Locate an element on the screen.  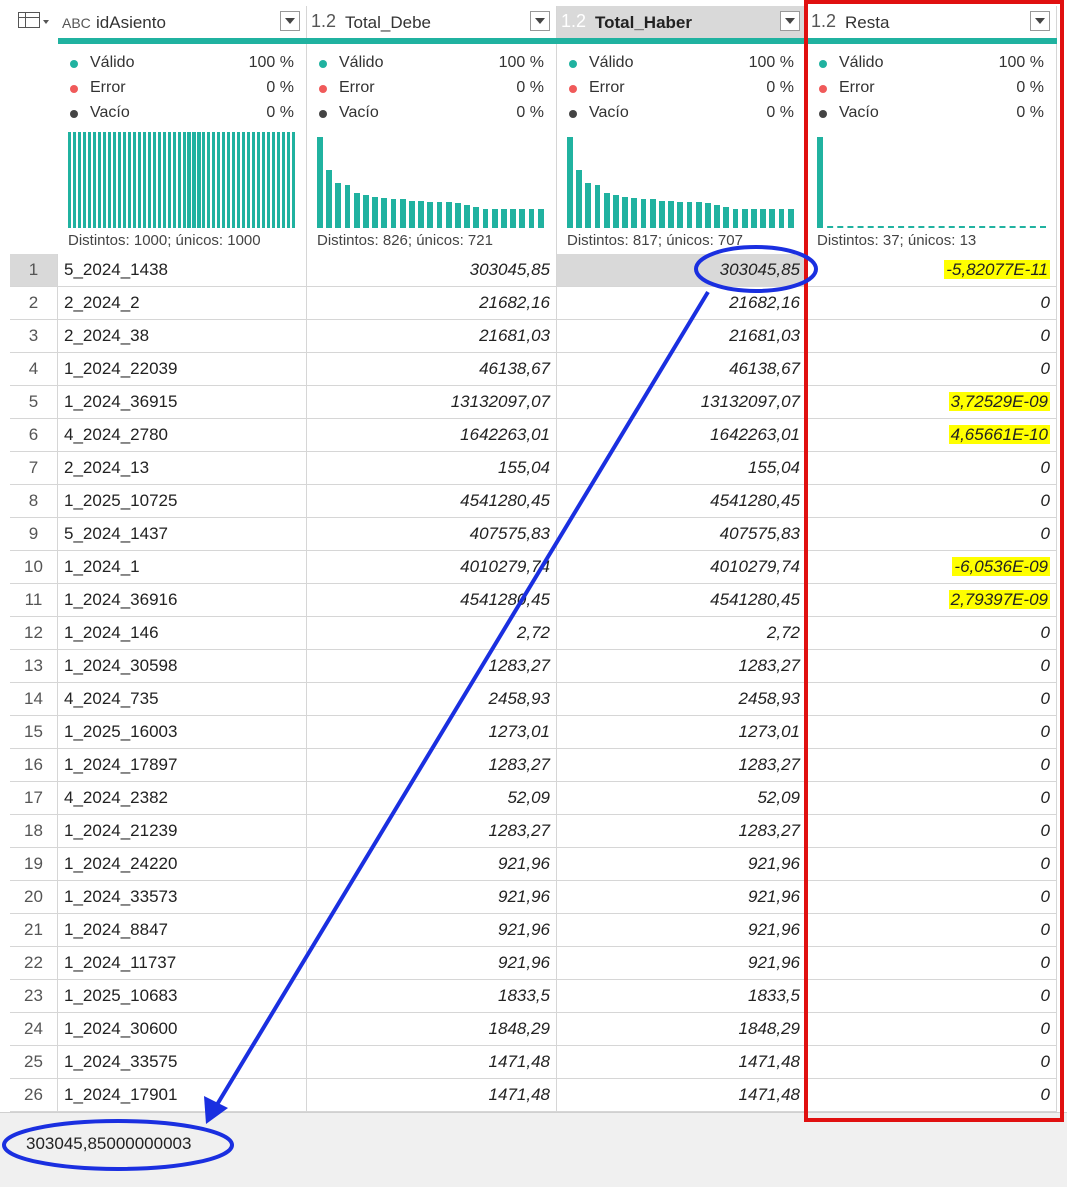
cell-resta: 4,65661E-10 is located at coordinates (932, 435).